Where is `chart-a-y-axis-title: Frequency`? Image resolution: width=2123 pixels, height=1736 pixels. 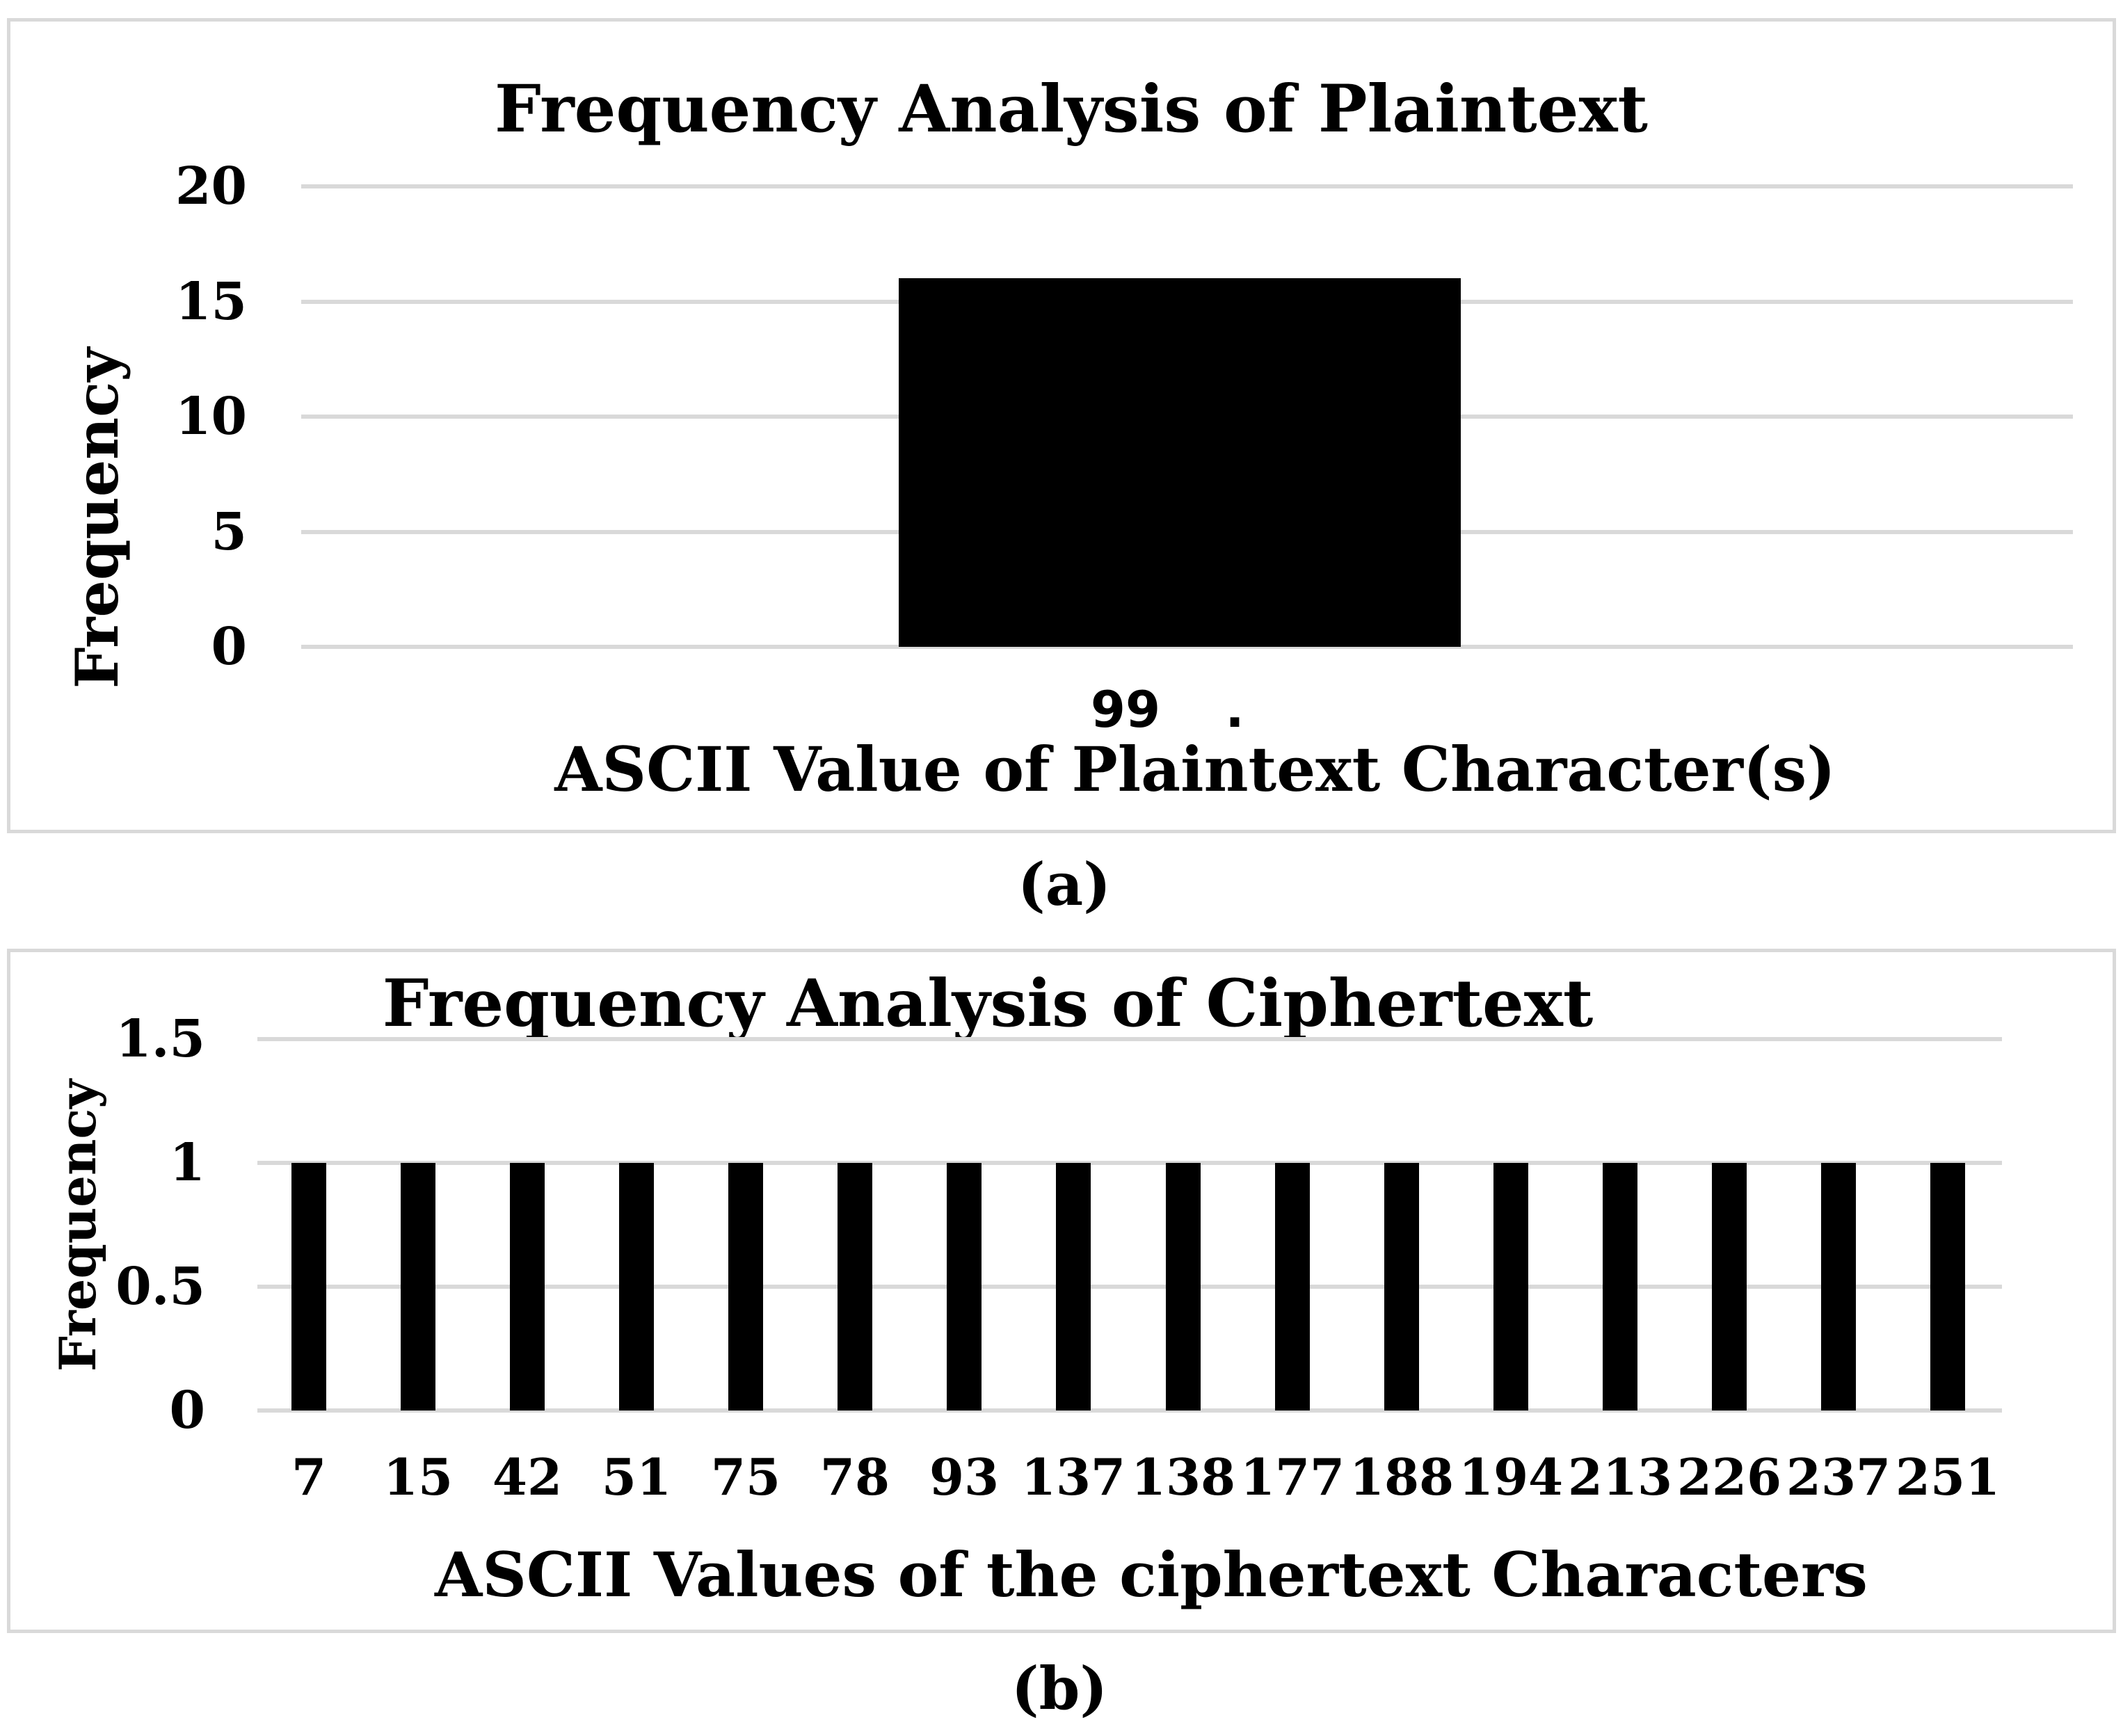
chart-a-y-axis-title: Frequency is located at coordinates (97, 518).